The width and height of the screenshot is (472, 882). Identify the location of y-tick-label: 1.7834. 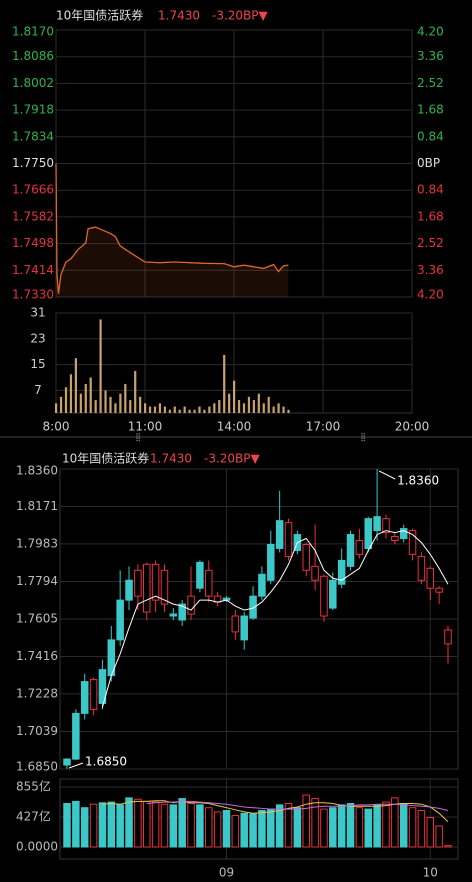
(33, 136).